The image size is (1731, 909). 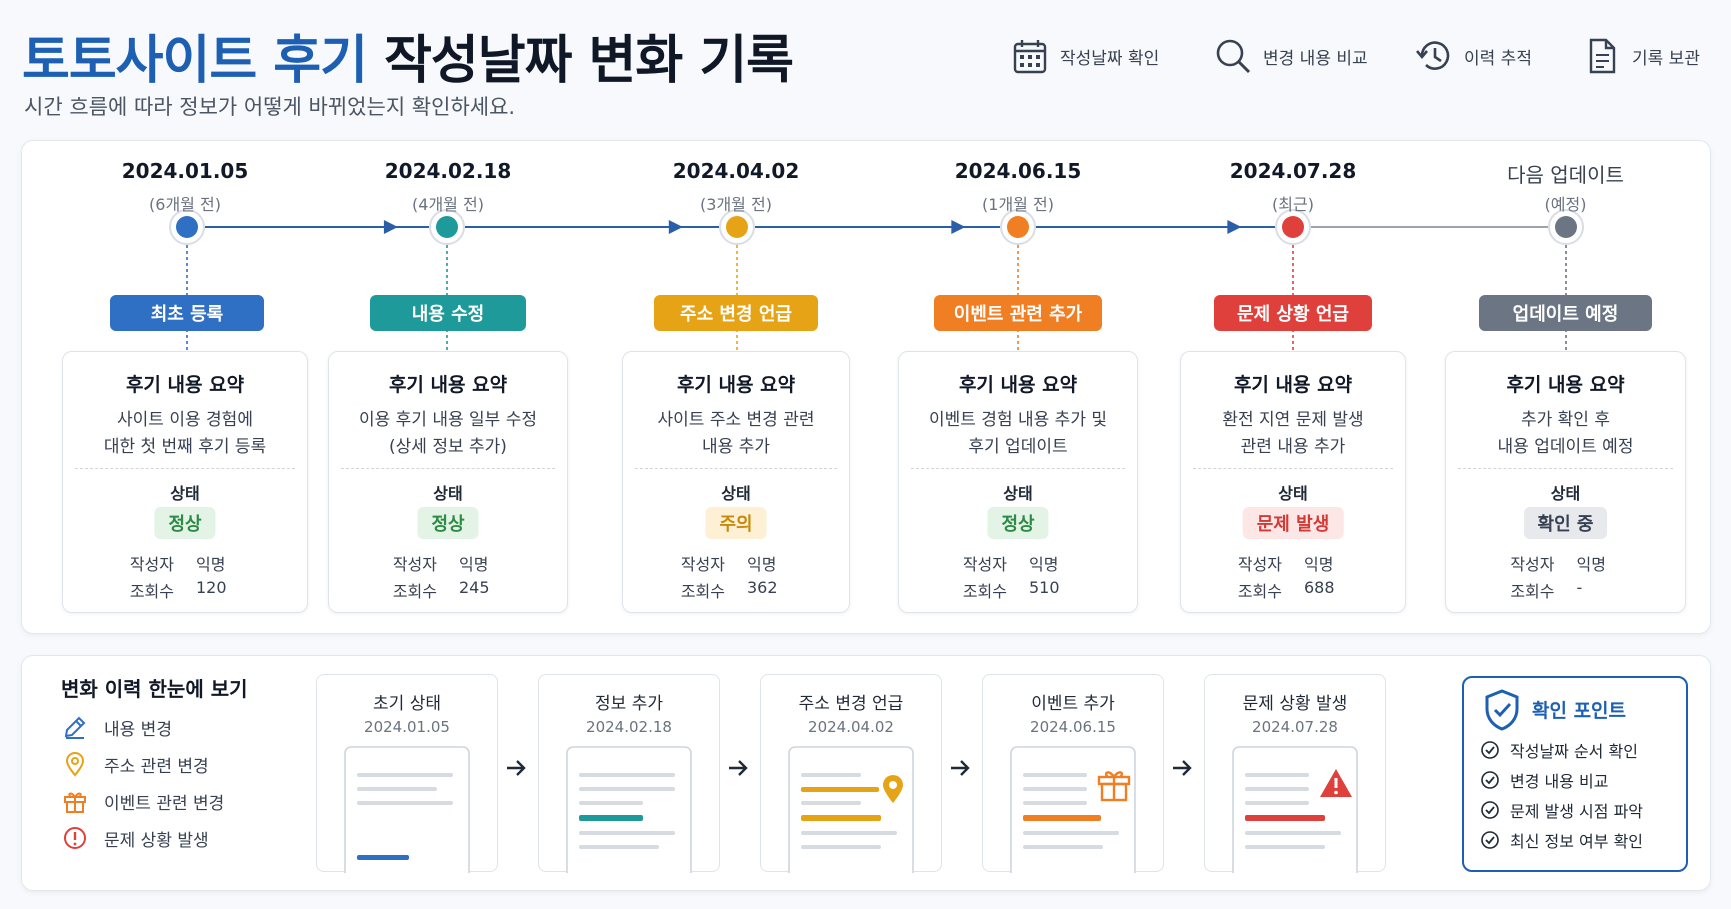 What do you see at coordinates (448, 171) in the screenshot?
I see `stage-date: 2024.02.18` at bounding box center [448, 171].